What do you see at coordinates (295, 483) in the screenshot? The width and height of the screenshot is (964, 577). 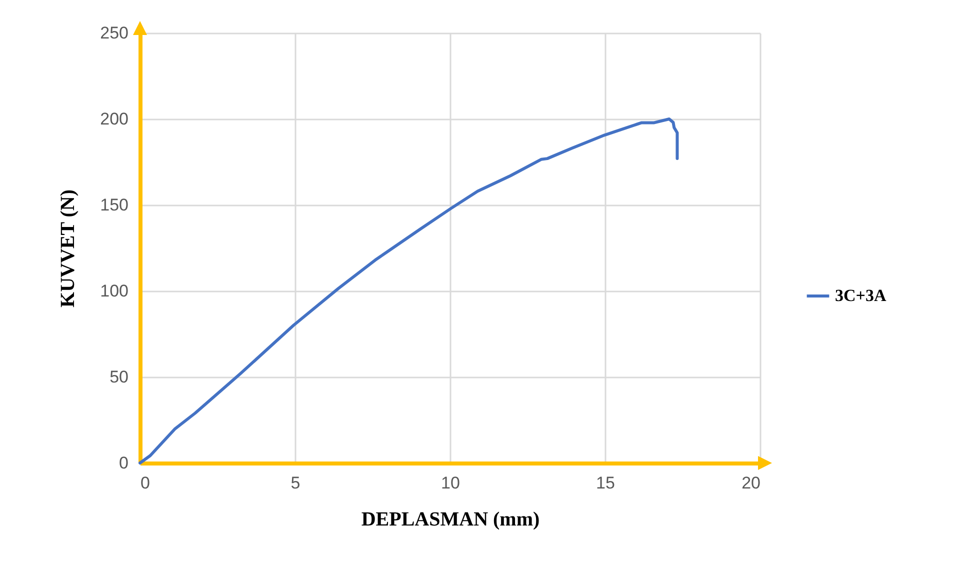 I see `x-tick-label: 5` at bounding box center [295, 483].